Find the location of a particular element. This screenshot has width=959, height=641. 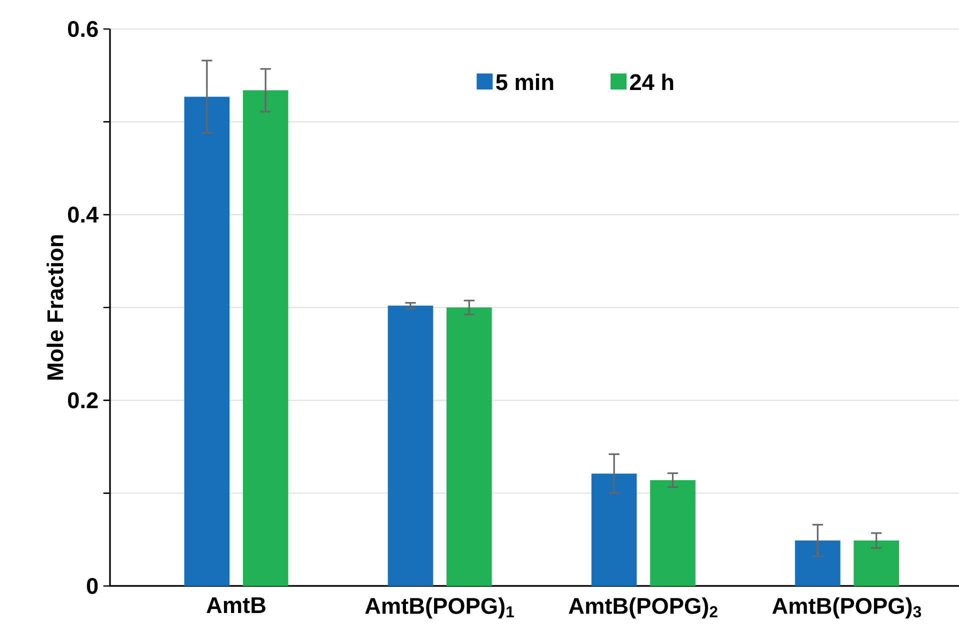

y-tick-label: 0.2 is located at coordinates (83, 400).